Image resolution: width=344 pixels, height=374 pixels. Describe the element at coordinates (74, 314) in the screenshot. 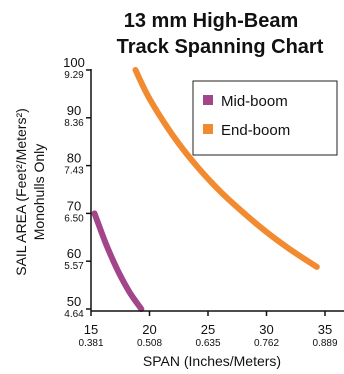

I see `y-tick-sublabel-50: 4.64` at that location.